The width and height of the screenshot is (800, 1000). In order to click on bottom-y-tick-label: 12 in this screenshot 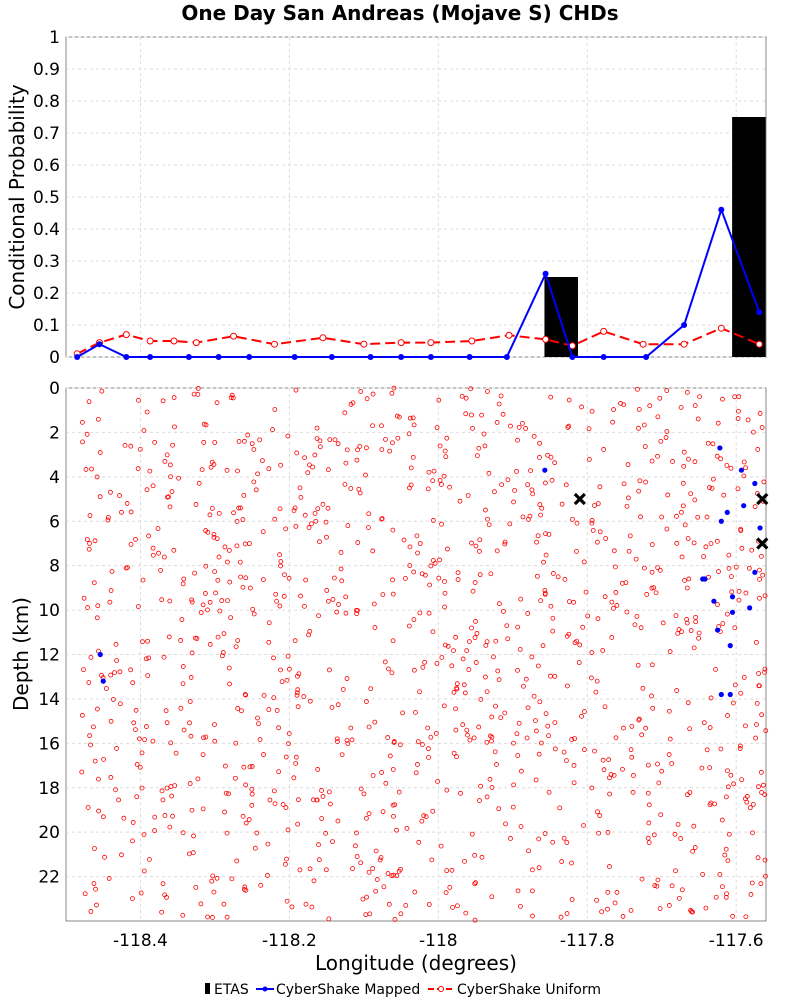, I will do `click(49, 656)`.